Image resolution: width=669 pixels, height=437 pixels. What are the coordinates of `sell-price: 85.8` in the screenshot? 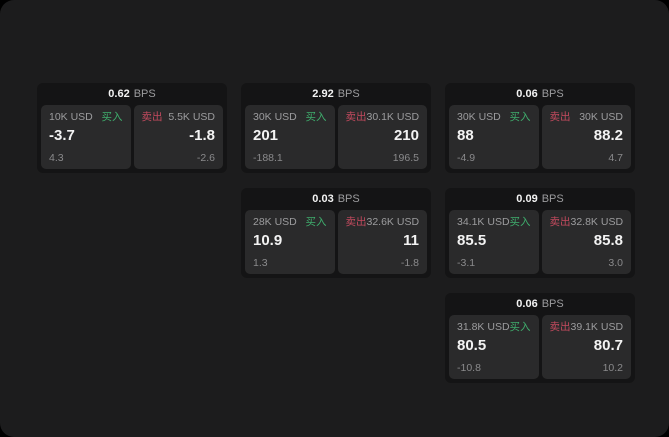 It's located at (608, 240).